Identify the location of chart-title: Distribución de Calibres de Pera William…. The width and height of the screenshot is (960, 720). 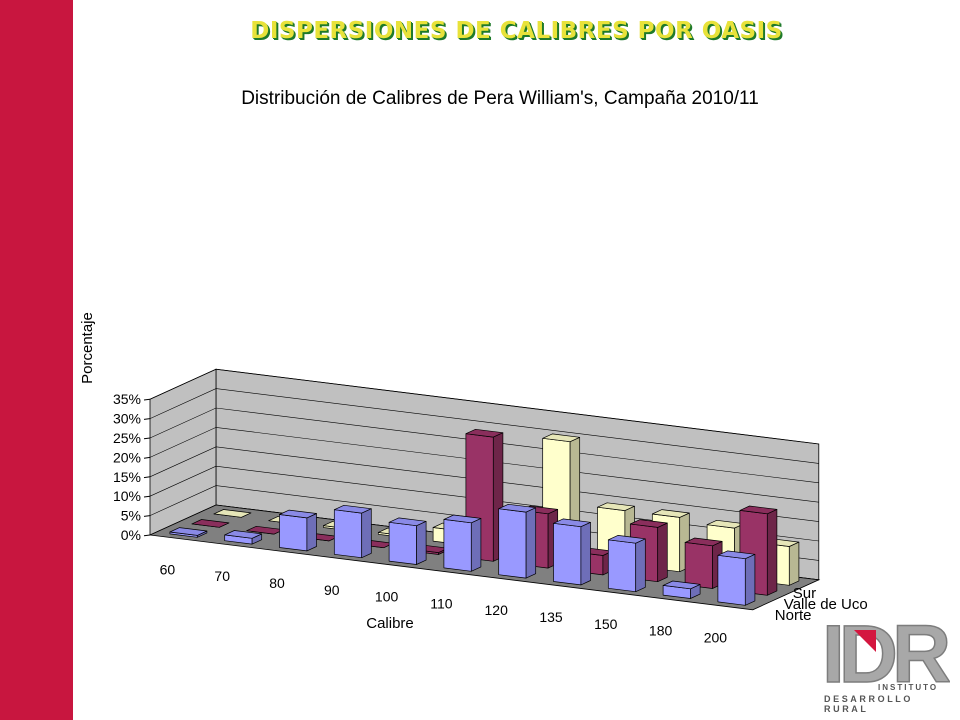
(500, 98).